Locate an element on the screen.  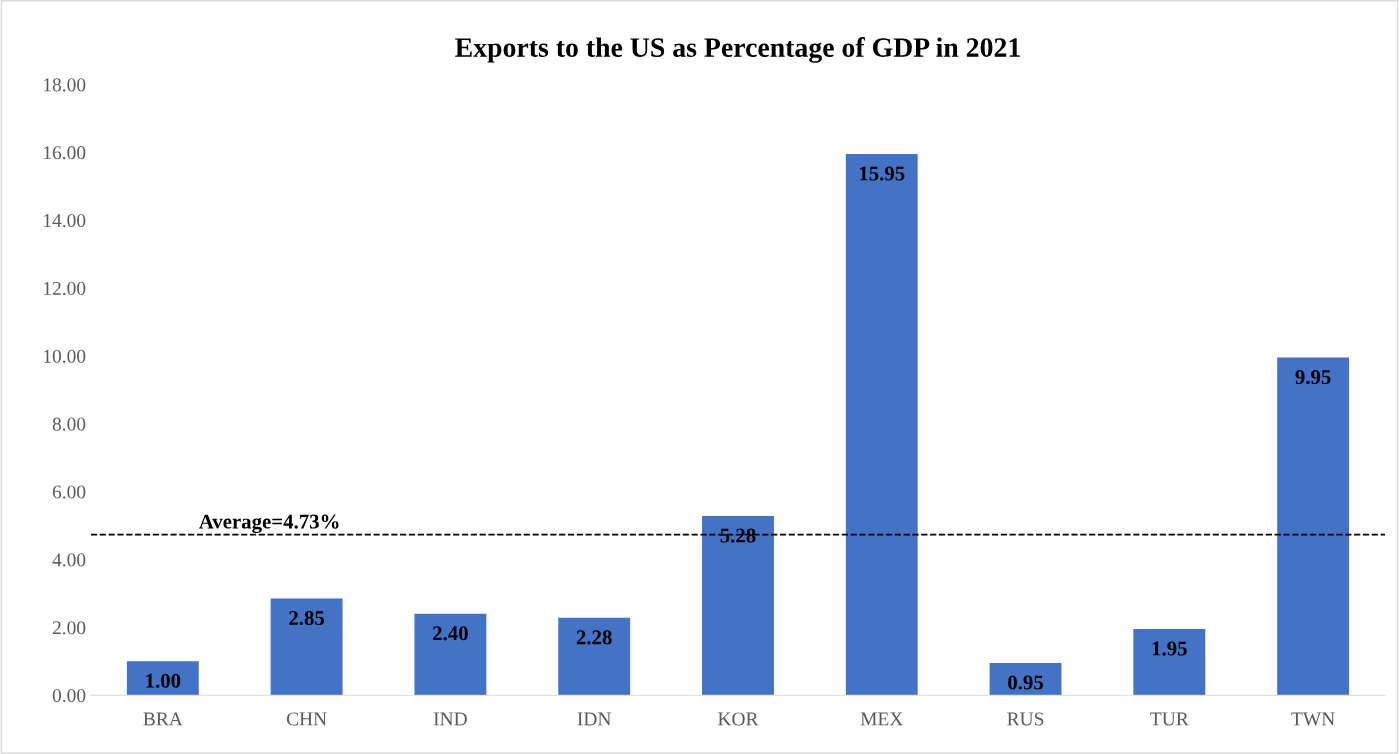
y-tick-label: 8.00 is located at coordinates (69, 424).